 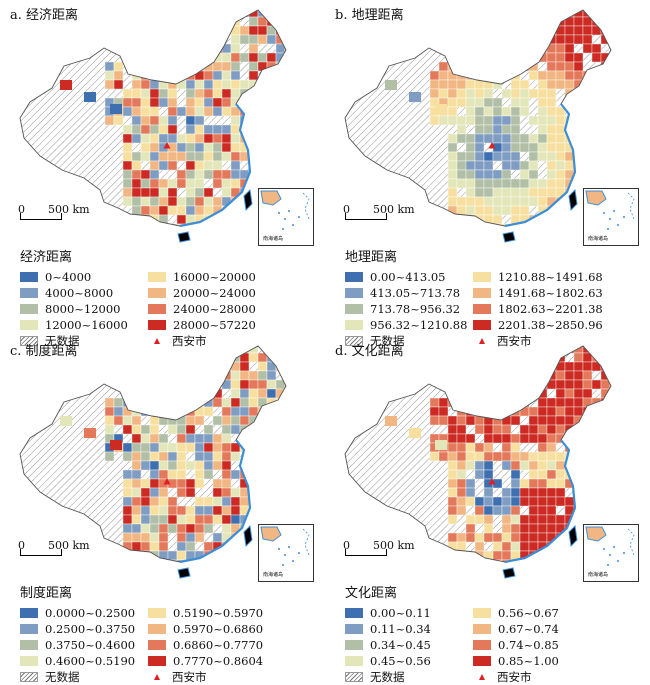 I want to click on legend-label: 0.45~0.56, so click(x=400, y=660).